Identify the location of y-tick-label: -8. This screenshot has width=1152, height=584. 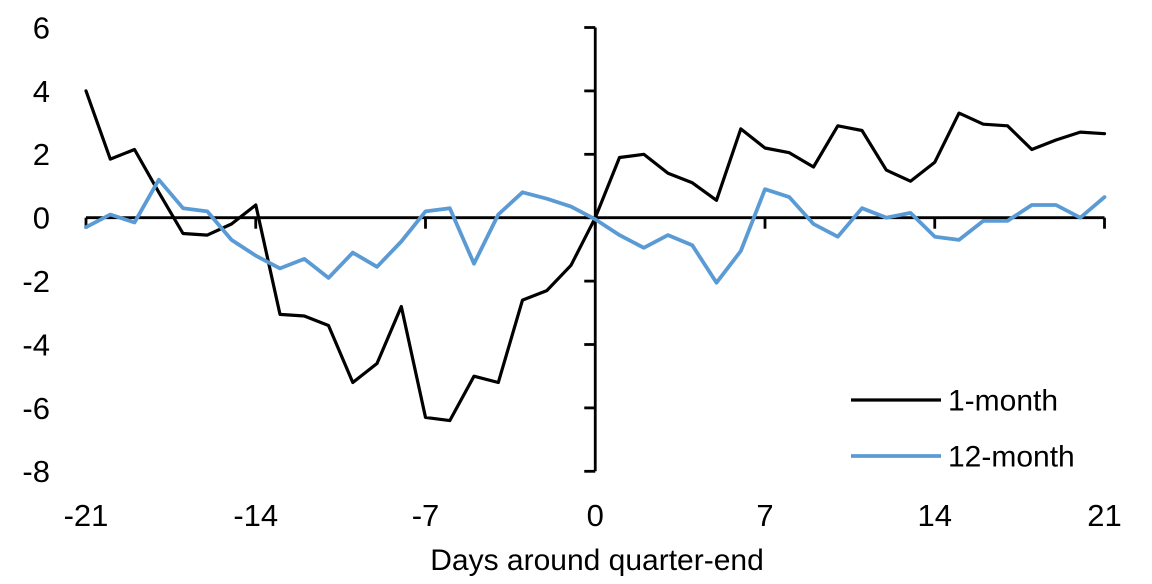
(36, 471).